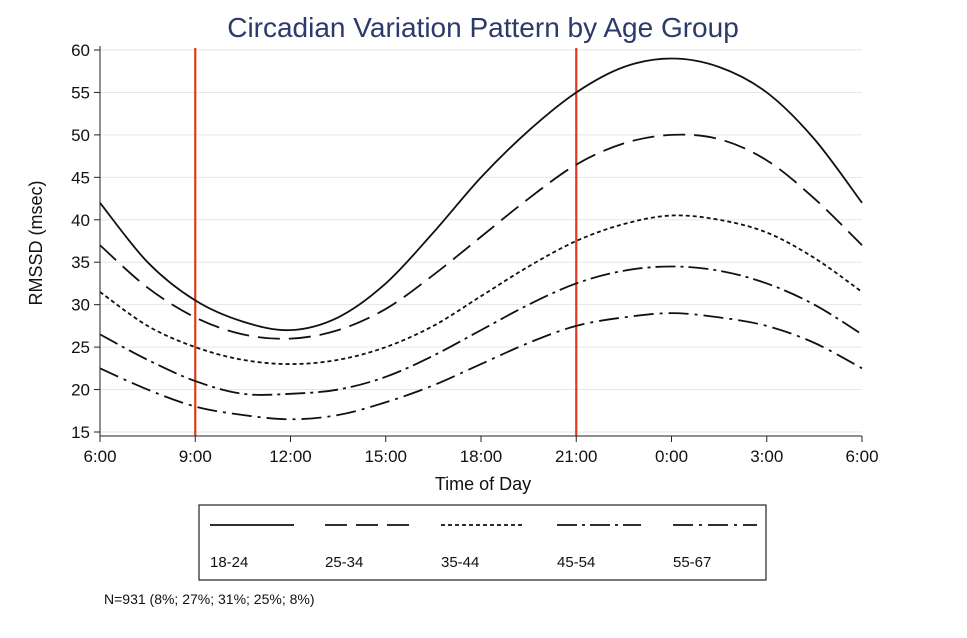  Describe the element at coordinates (576, 456) in the screenshot. I see `x-tick-label: 21:00` at that location.